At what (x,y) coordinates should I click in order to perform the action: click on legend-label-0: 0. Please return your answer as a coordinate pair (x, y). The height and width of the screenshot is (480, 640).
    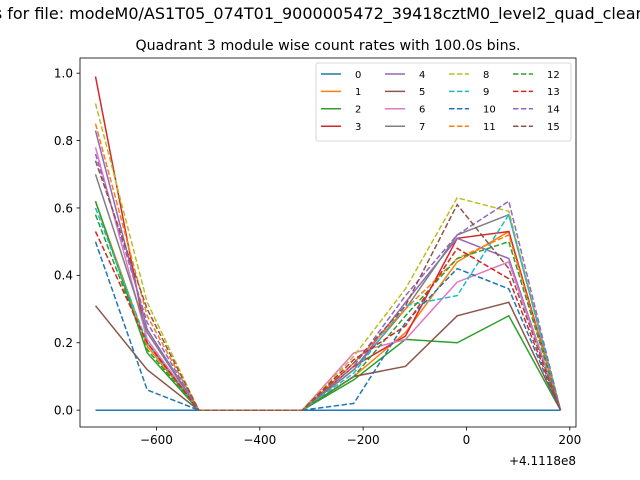
    Looking at the image, I should click on (358, 75).